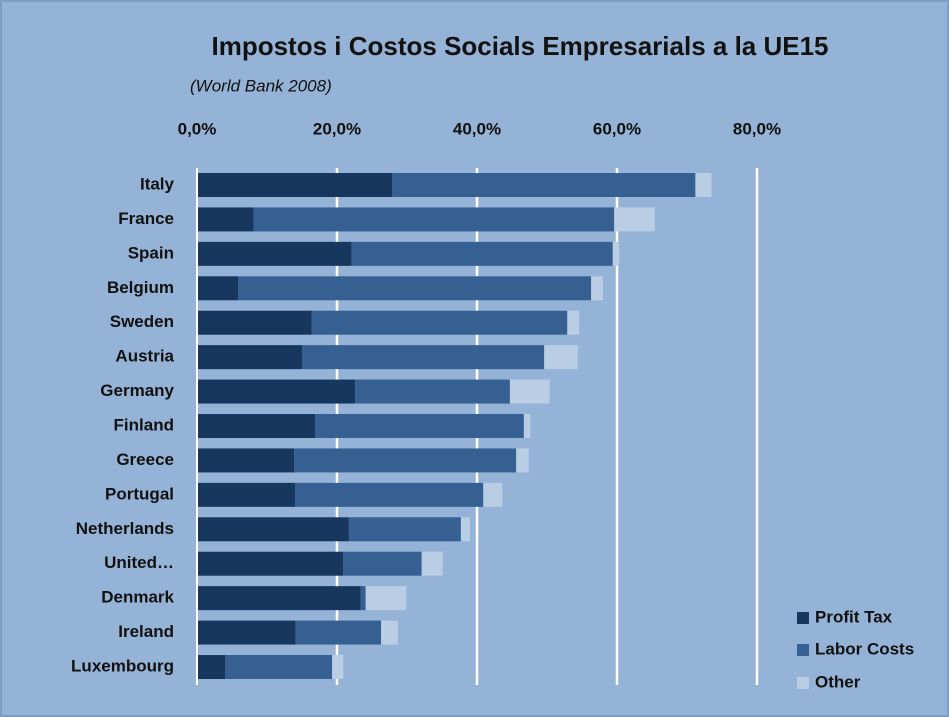  Describe the element at coordinates (140, 287) in the screenshot. I see `y-tick-label: Belgium` at that location.